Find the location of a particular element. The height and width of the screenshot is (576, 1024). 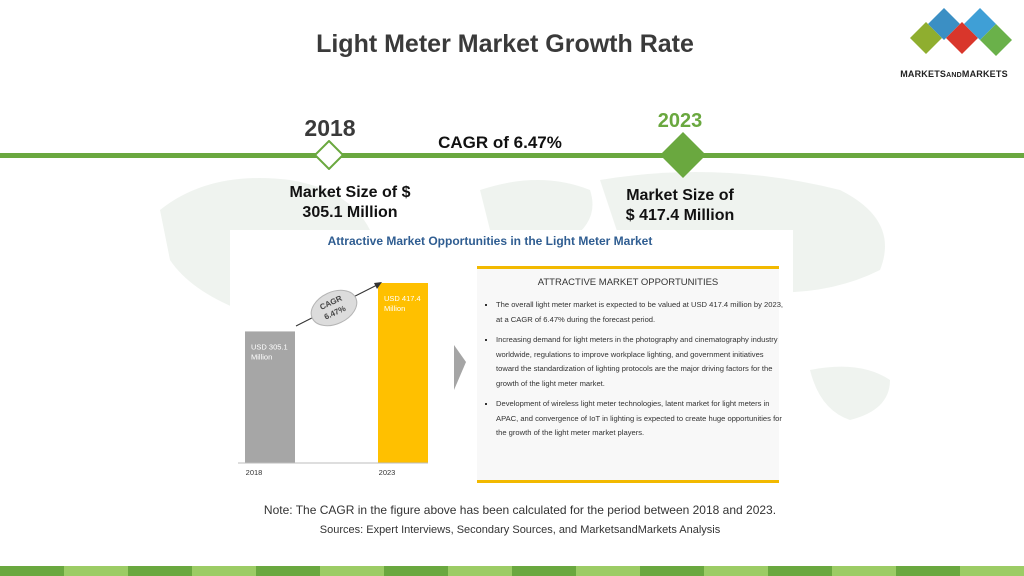

bar-2023 is located at coordinates (403, 373).